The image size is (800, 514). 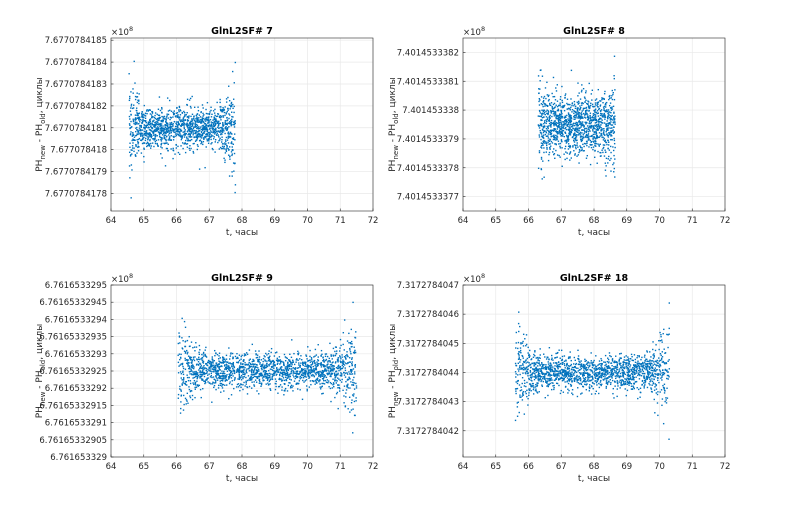 I want to click on y-axis-label: PHnew - PHold, циклы, so click(x=41, y=124).